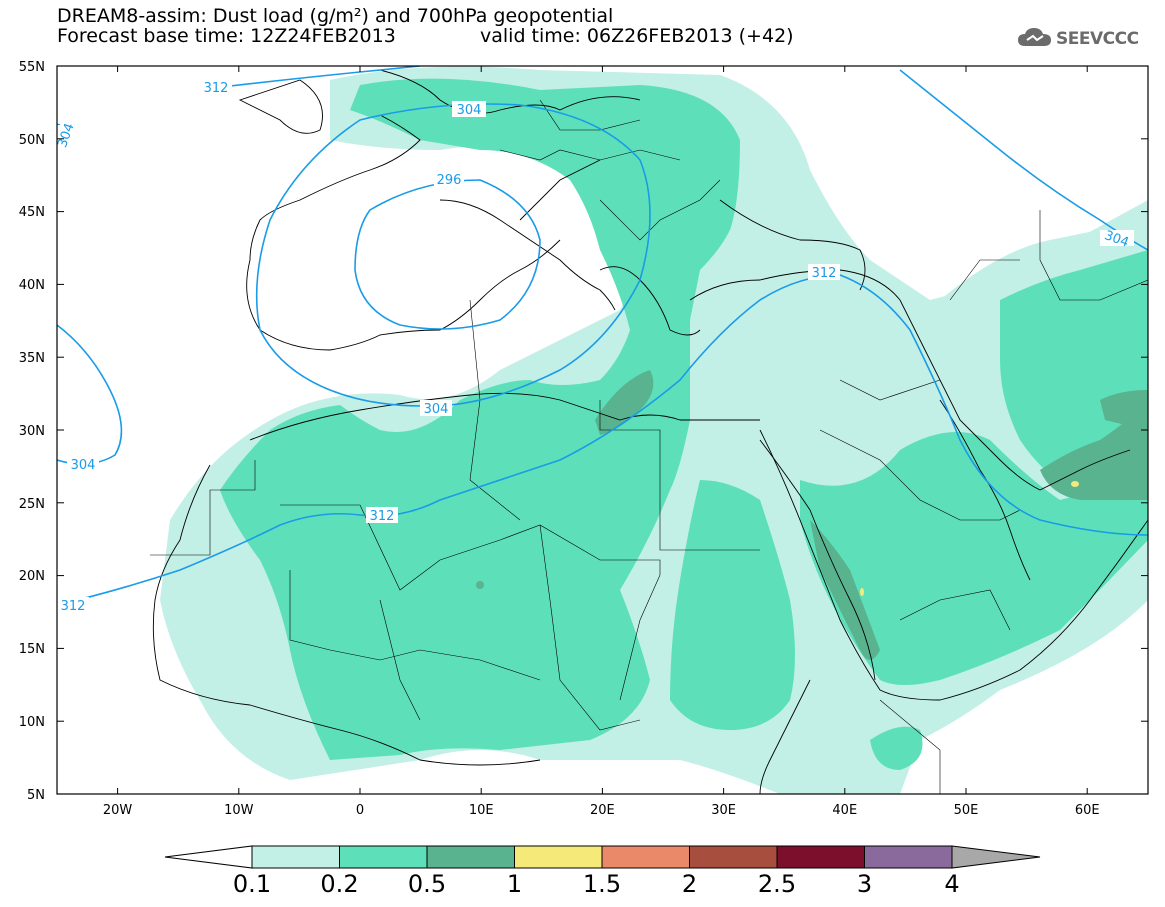 This screenshot has height=907, width=1165. I want to click on colorbar-label: 0.2, so click(339, 884).